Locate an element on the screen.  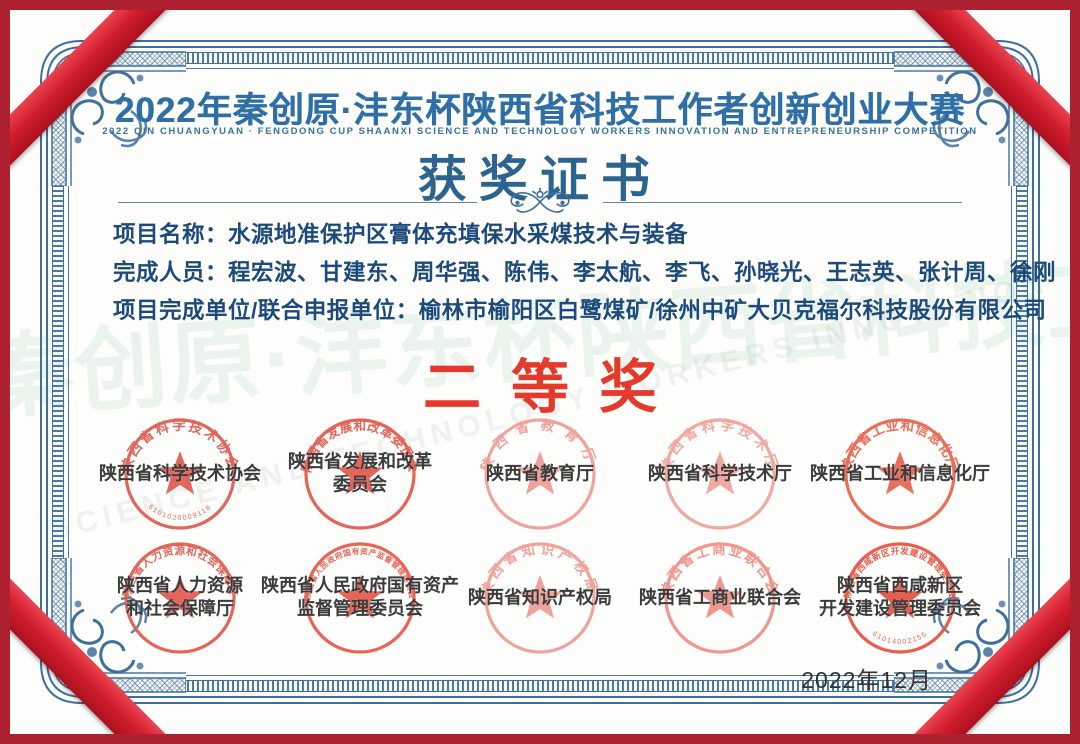
seal-label: 陕西省人力资源 和社会保障厅 is located at coordinates (180, 597).